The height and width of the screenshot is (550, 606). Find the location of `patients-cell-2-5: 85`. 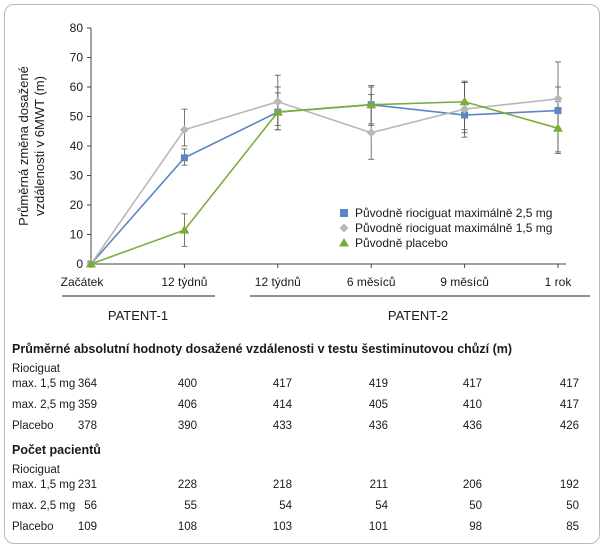

patients-cell-2-5: 85 is located at coordinates (572, 527).